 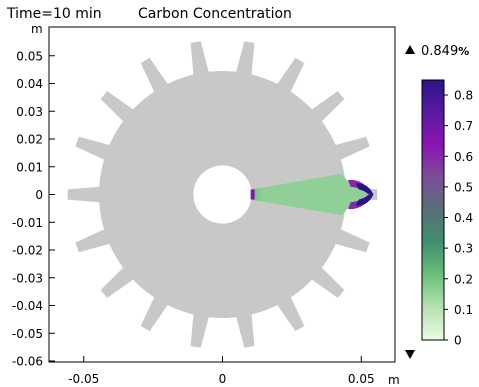 I want to click on y-tick-label: -0.06, so click(x=27, y=362).